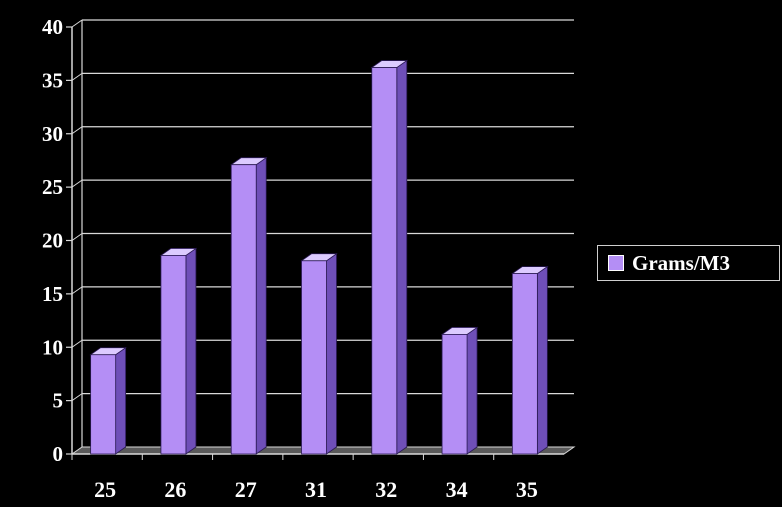  Describe the element at coordinates (52, 187) in the screenshot. I see `y-tick-label: 25` at that location.